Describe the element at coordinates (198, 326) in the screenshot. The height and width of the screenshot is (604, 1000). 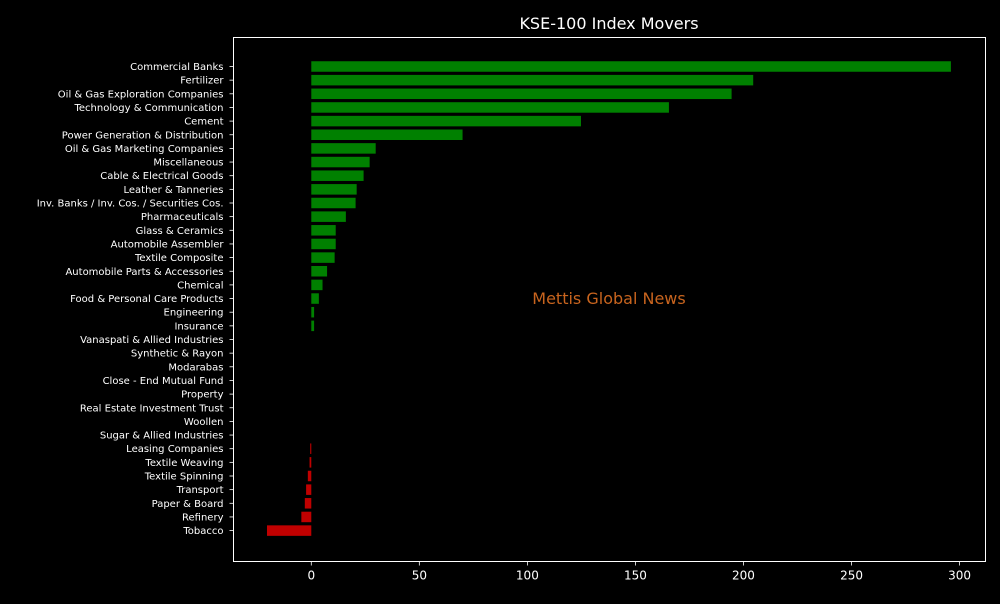
I see `category-label: Insurance` at that location.